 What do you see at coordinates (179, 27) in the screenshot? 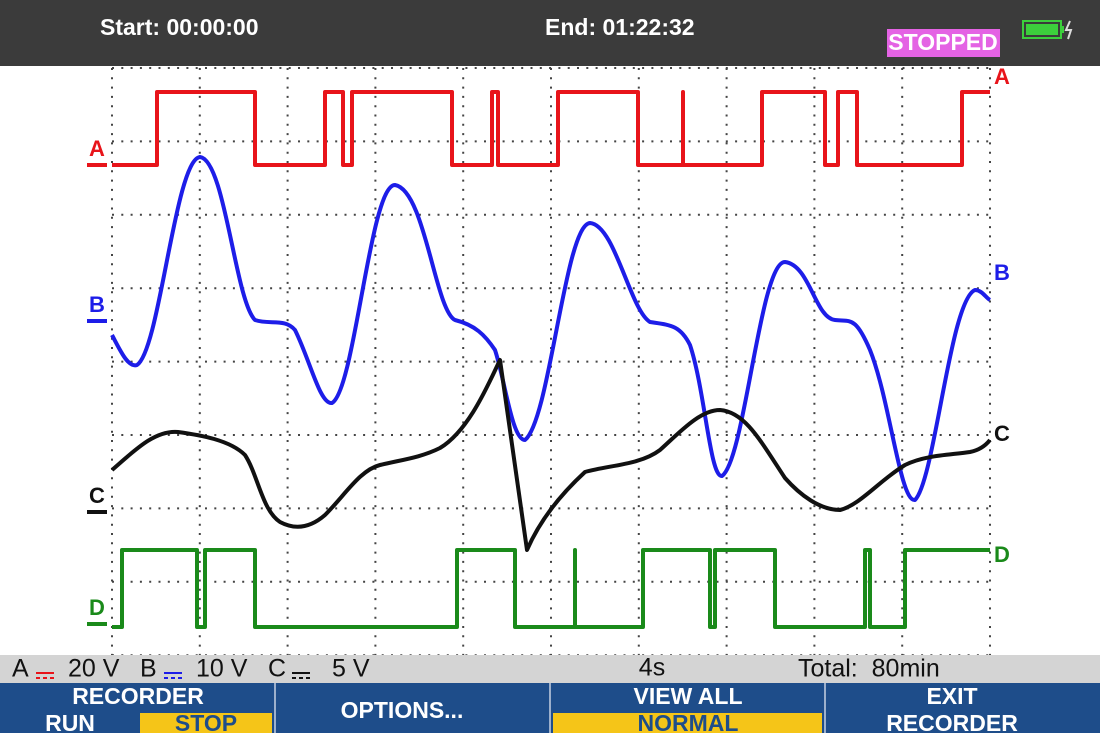
I see `start-time: Start: 00:00:00` at bounding box center [179, 27].